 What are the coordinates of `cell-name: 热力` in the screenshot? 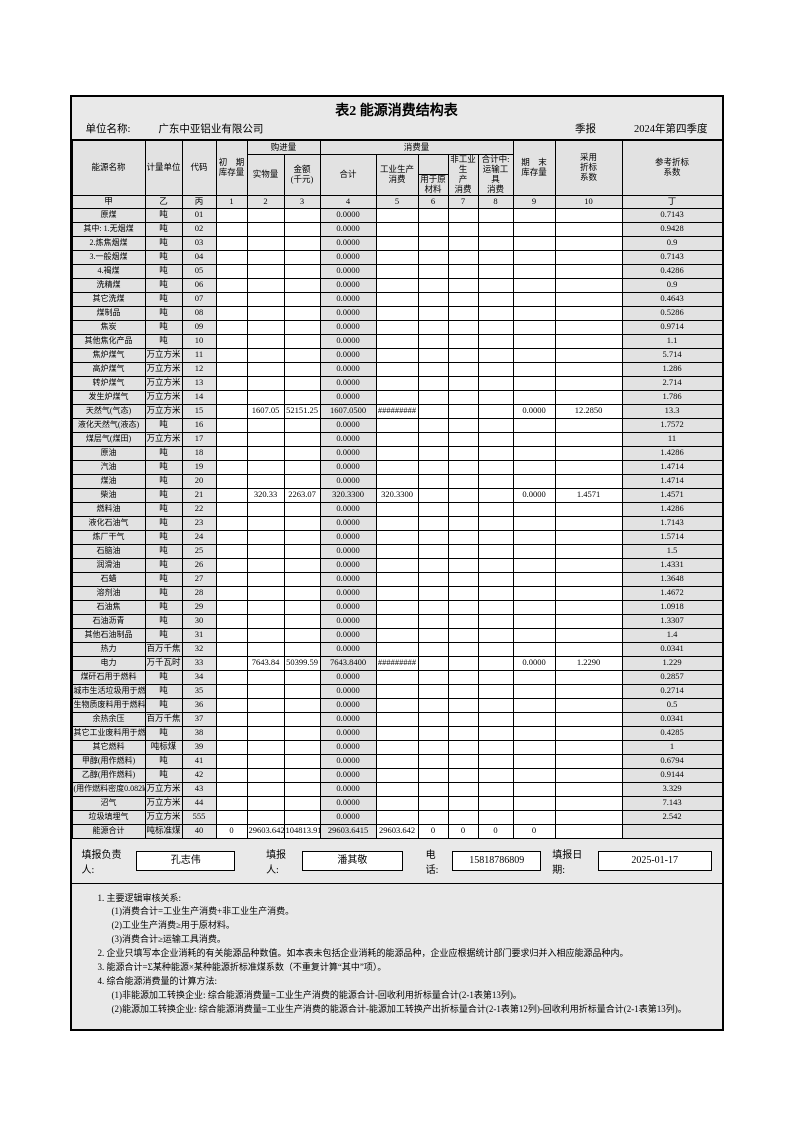 It's located at (108, 649).